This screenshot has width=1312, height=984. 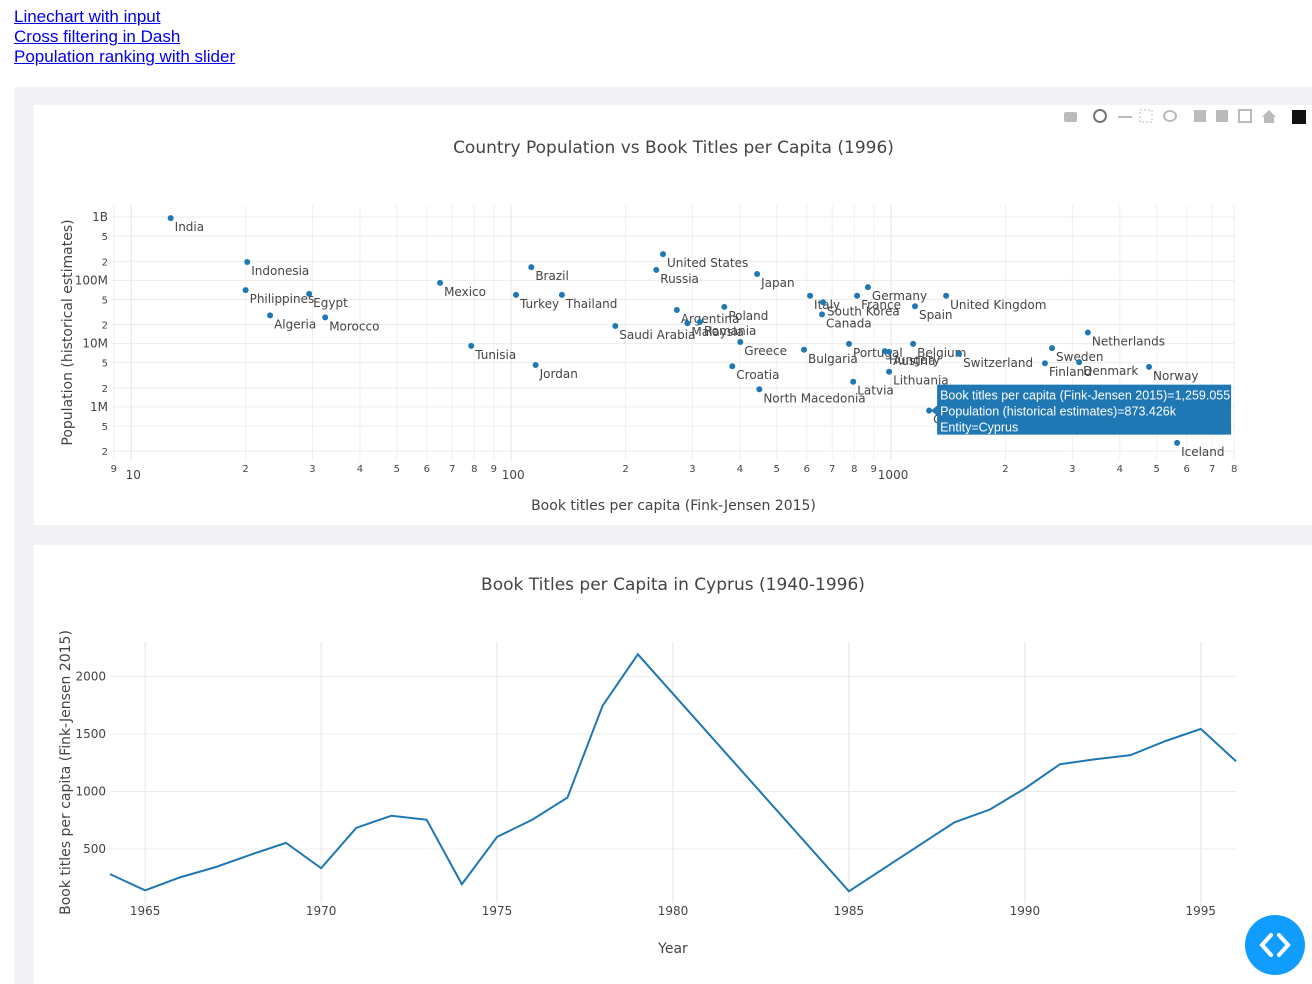 What do you see at coordinates (495, 355) in the screenshot?
I see `point-label: Tunisia` at bounding box center [495, 355].